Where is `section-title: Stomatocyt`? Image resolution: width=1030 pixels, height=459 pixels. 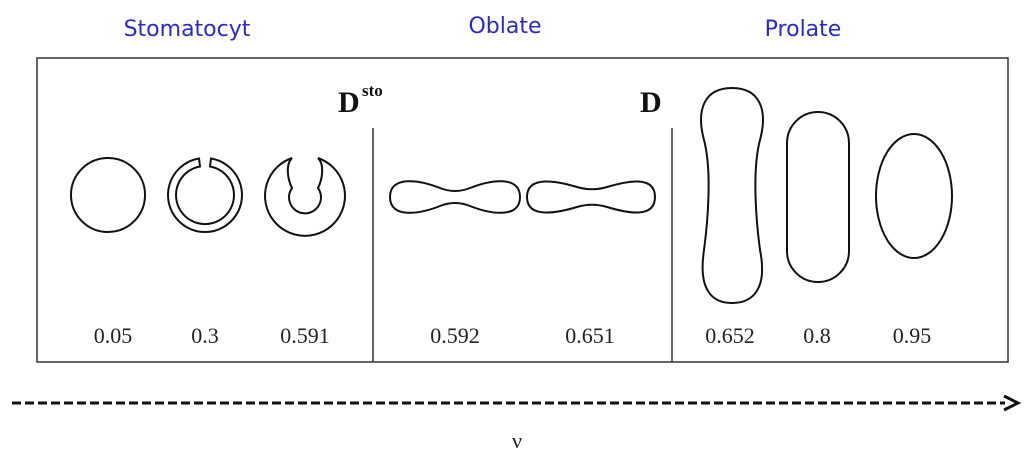
section-title: Stomatocyt is located at coordinates (187, 29).